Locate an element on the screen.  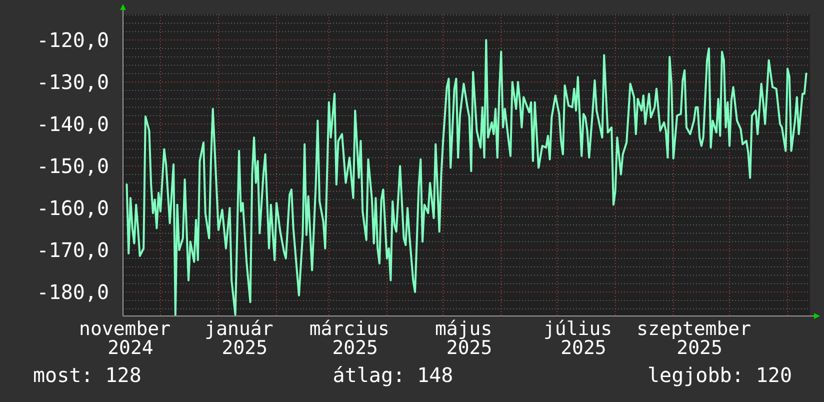
y-tick-label: -140,0 is located at coordinates (72, 124).